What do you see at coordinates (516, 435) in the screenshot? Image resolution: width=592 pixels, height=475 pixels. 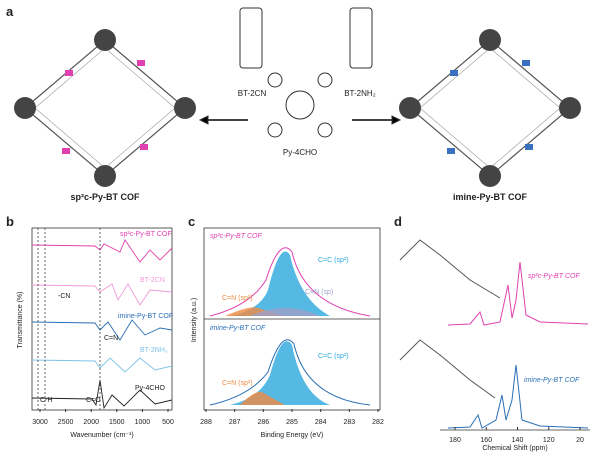 I see `tick-labels: 180 160 140 120 20` at bounding box center [516, 435].